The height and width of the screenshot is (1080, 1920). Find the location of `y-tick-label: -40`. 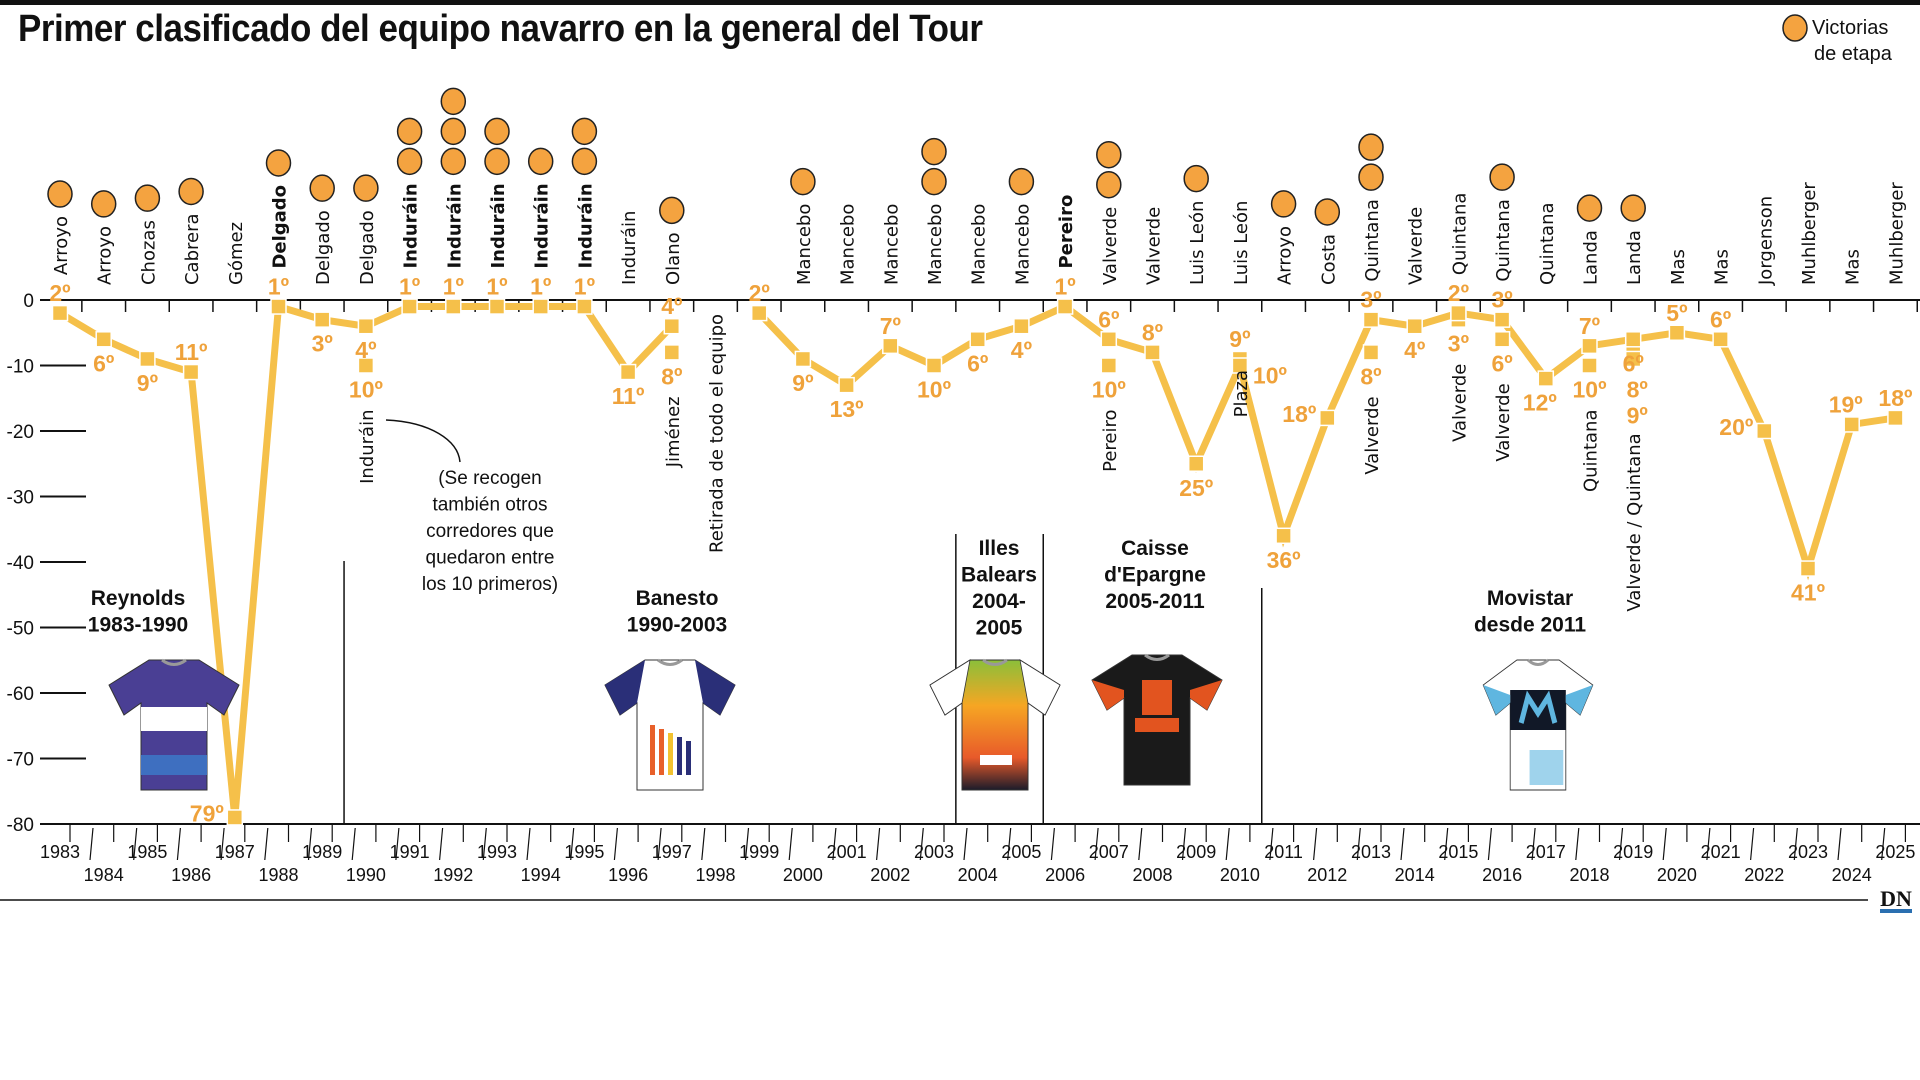

y-tick-label: -40 is located at coordinates (20, 563).